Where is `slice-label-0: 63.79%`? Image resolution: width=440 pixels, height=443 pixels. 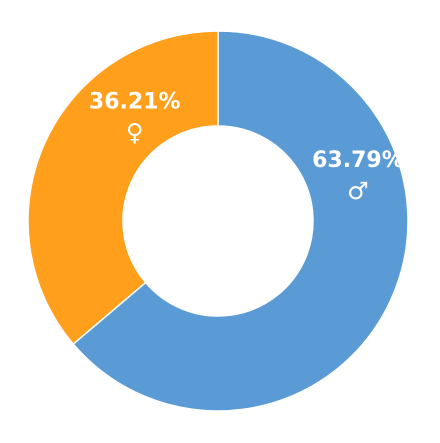 slice-label-0: 63.79% is located at coordinates (358, 160).